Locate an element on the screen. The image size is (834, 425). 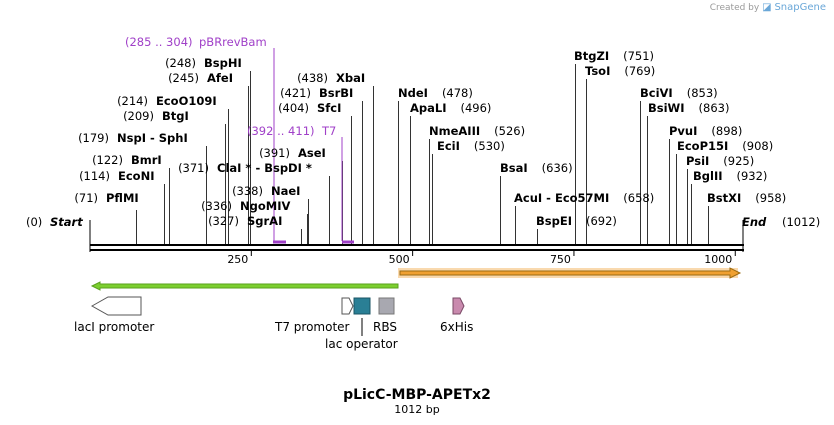
site-pos: (214) is located at coordinates (132, 101).